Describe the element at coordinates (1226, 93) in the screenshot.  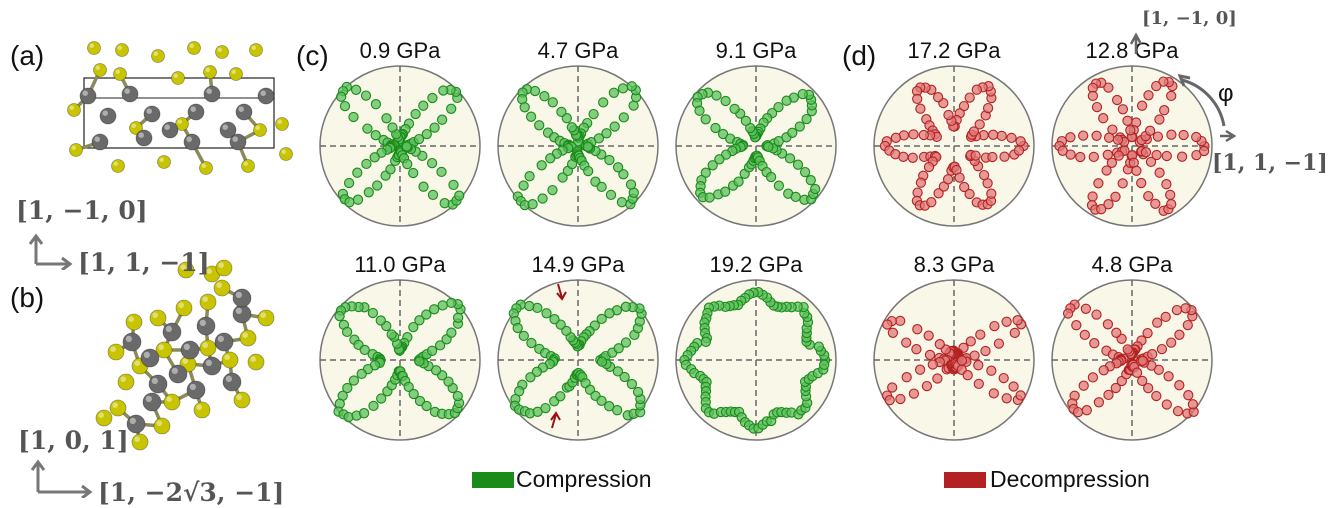
I see `angle-phi-label: φ` at that location.